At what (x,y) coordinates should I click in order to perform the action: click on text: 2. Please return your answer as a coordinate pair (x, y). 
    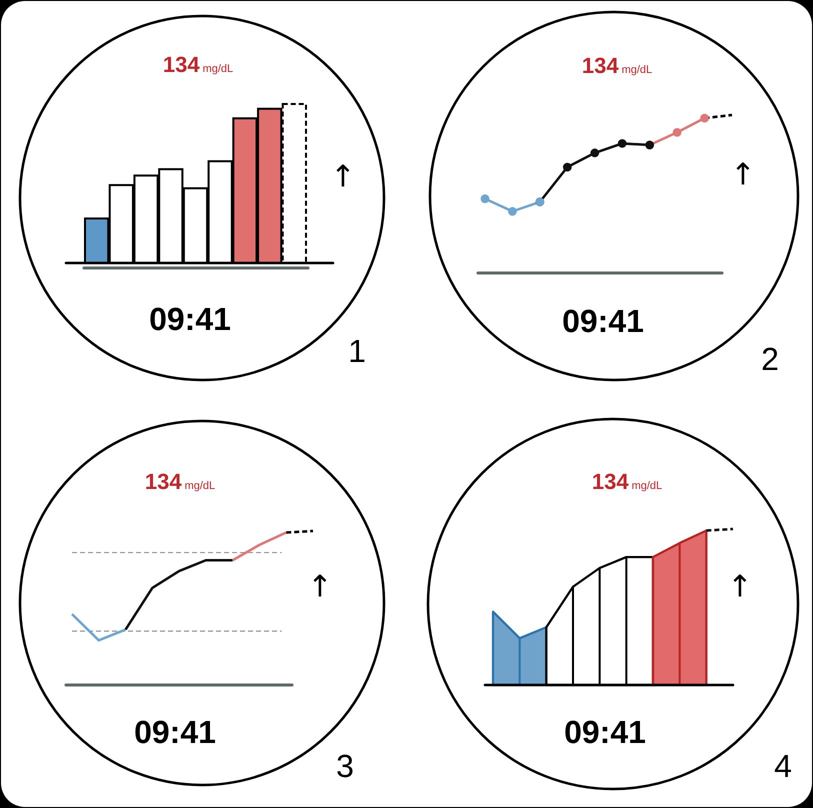
    Looking at the image, I should click on (770, 359).